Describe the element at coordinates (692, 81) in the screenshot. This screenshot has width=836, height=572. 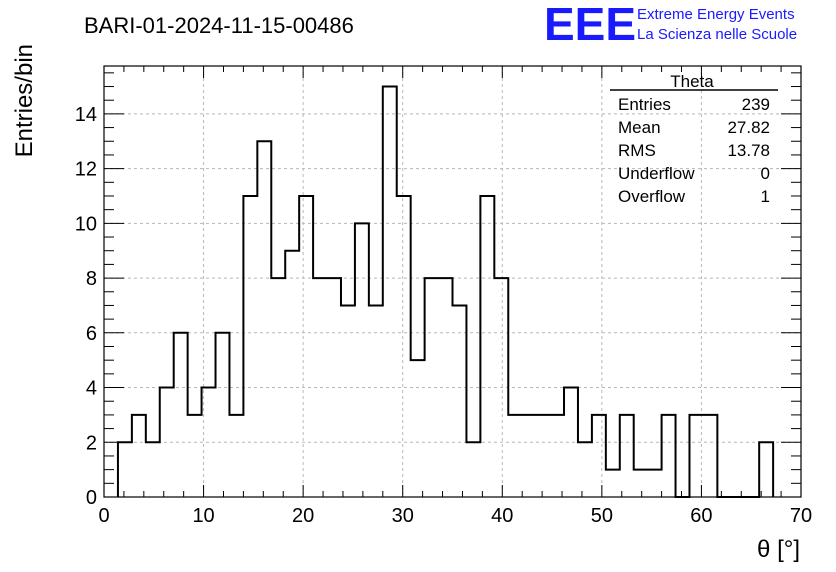
I see `stats-title: Theta` at that location.